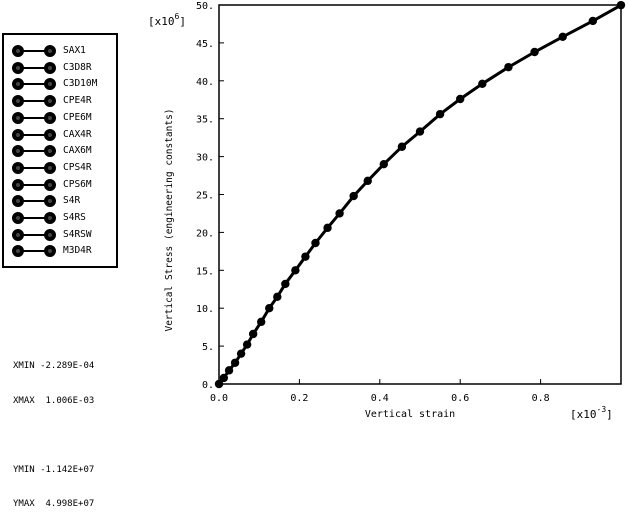 The height and width of the screenshot is (522, 630). I want to click on ymax-stat: YMAX 4.998E+07, so click(54, 504).